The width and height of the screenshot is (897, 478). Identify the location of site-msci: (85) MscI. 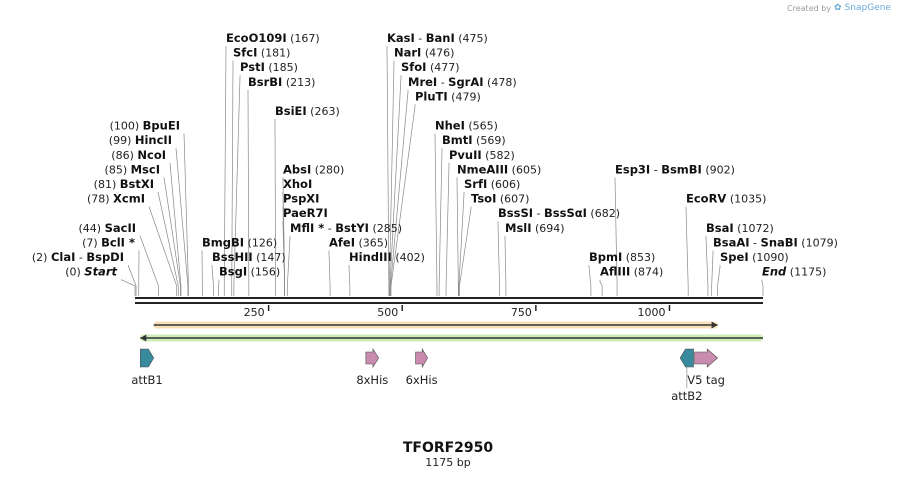
(132, 169).